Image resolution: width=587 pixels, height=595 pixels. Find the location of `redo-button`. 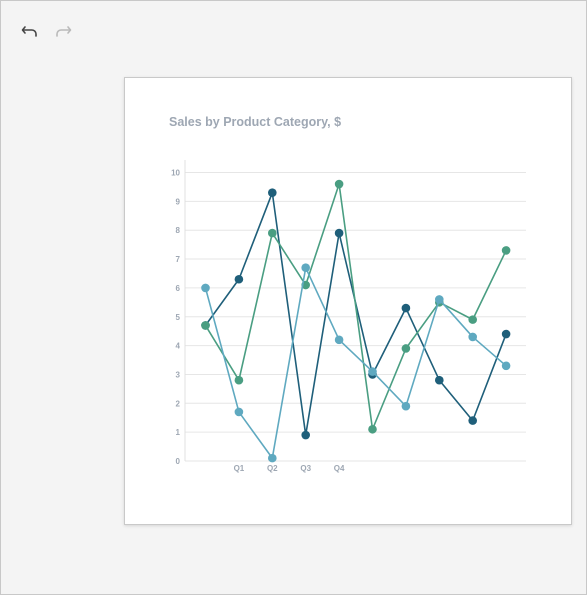

redo-button is located at coordinates (63, 31).